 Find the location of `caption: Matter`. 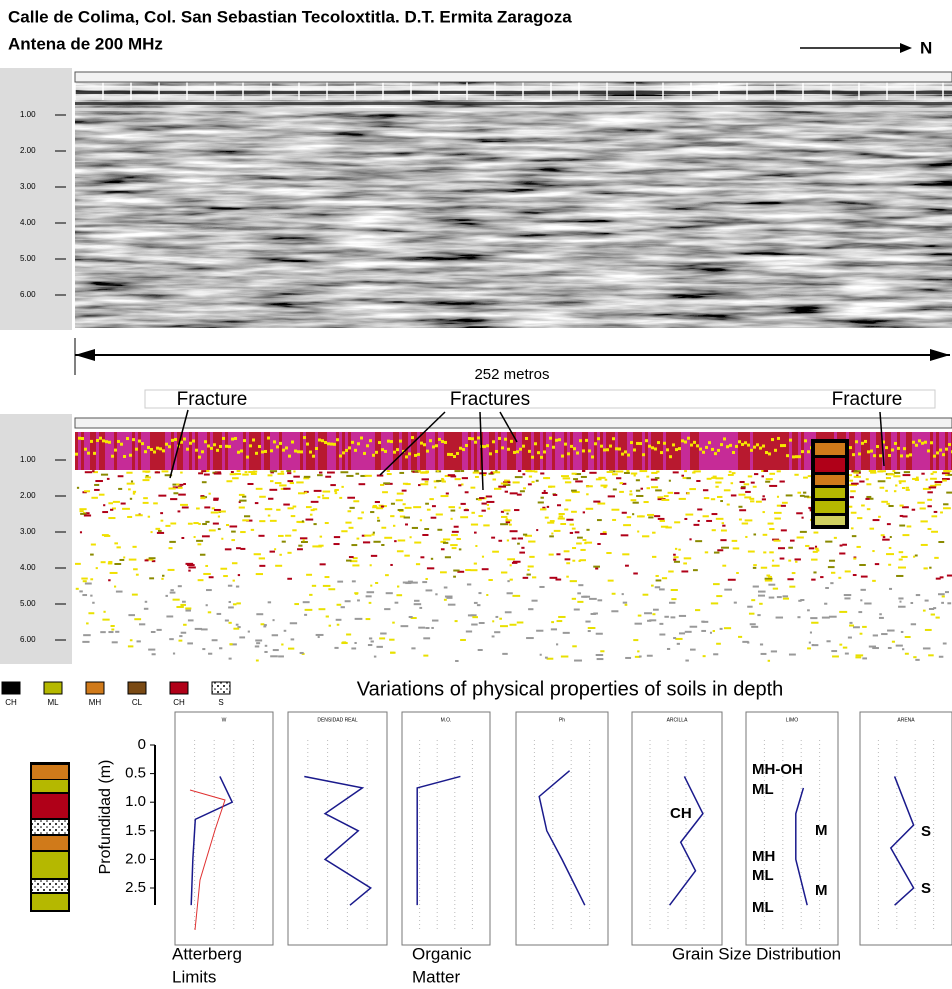

caption: Matter is located at coordinates (436, 976).